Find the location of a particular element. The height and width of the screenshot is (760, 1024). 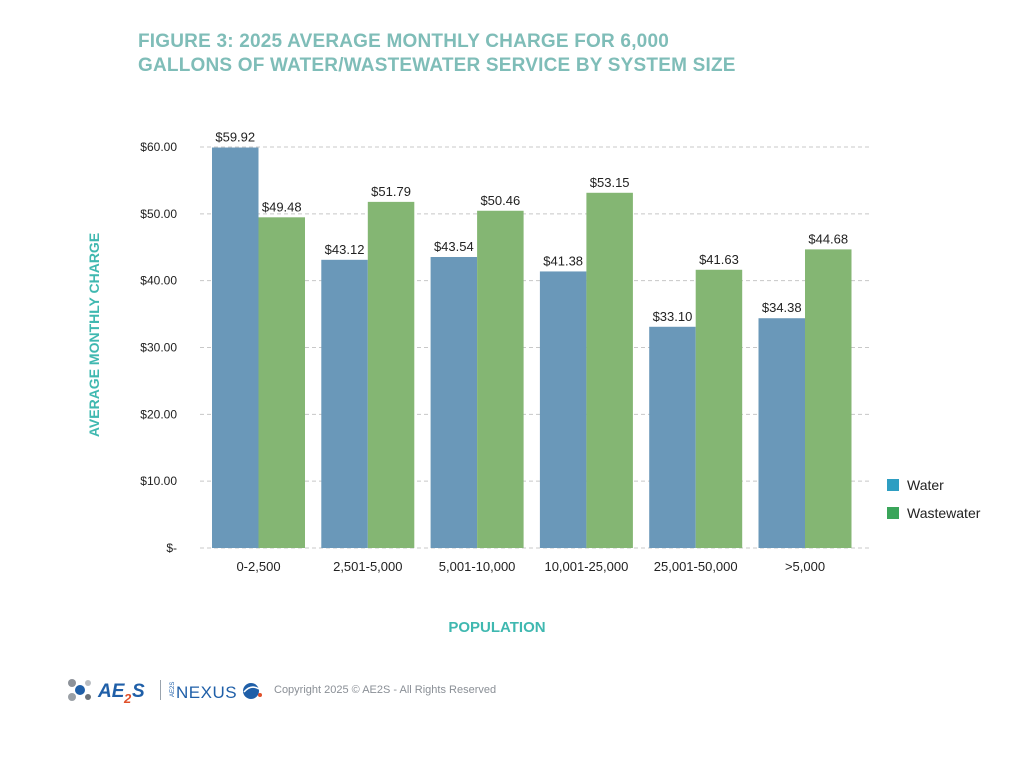

data-label: $51.79 is located at coordinates (391, 191).